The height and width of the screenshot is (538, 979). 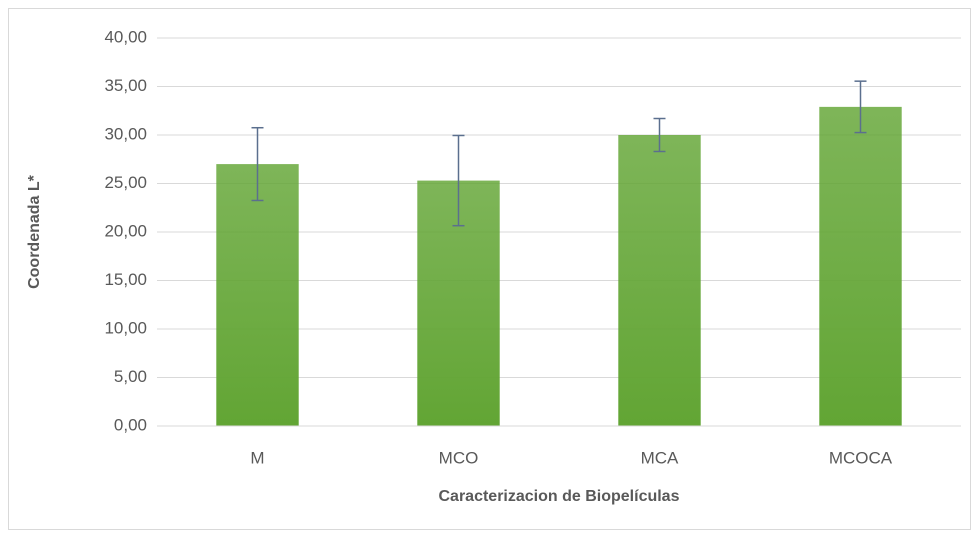 What do you see at coordinates (34, 231) in the screenshot?
I see `y-axis-title: Coordenada L*` at bounding box center [34, 231].